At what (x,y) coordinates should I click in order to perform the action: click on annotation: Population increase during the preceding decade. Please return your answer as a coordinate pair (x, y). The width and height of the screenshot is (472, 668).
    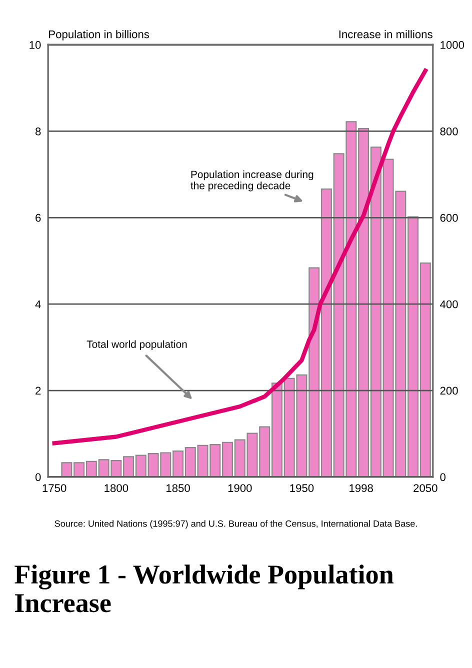
    Looking at the image, I should click on (252, 181).